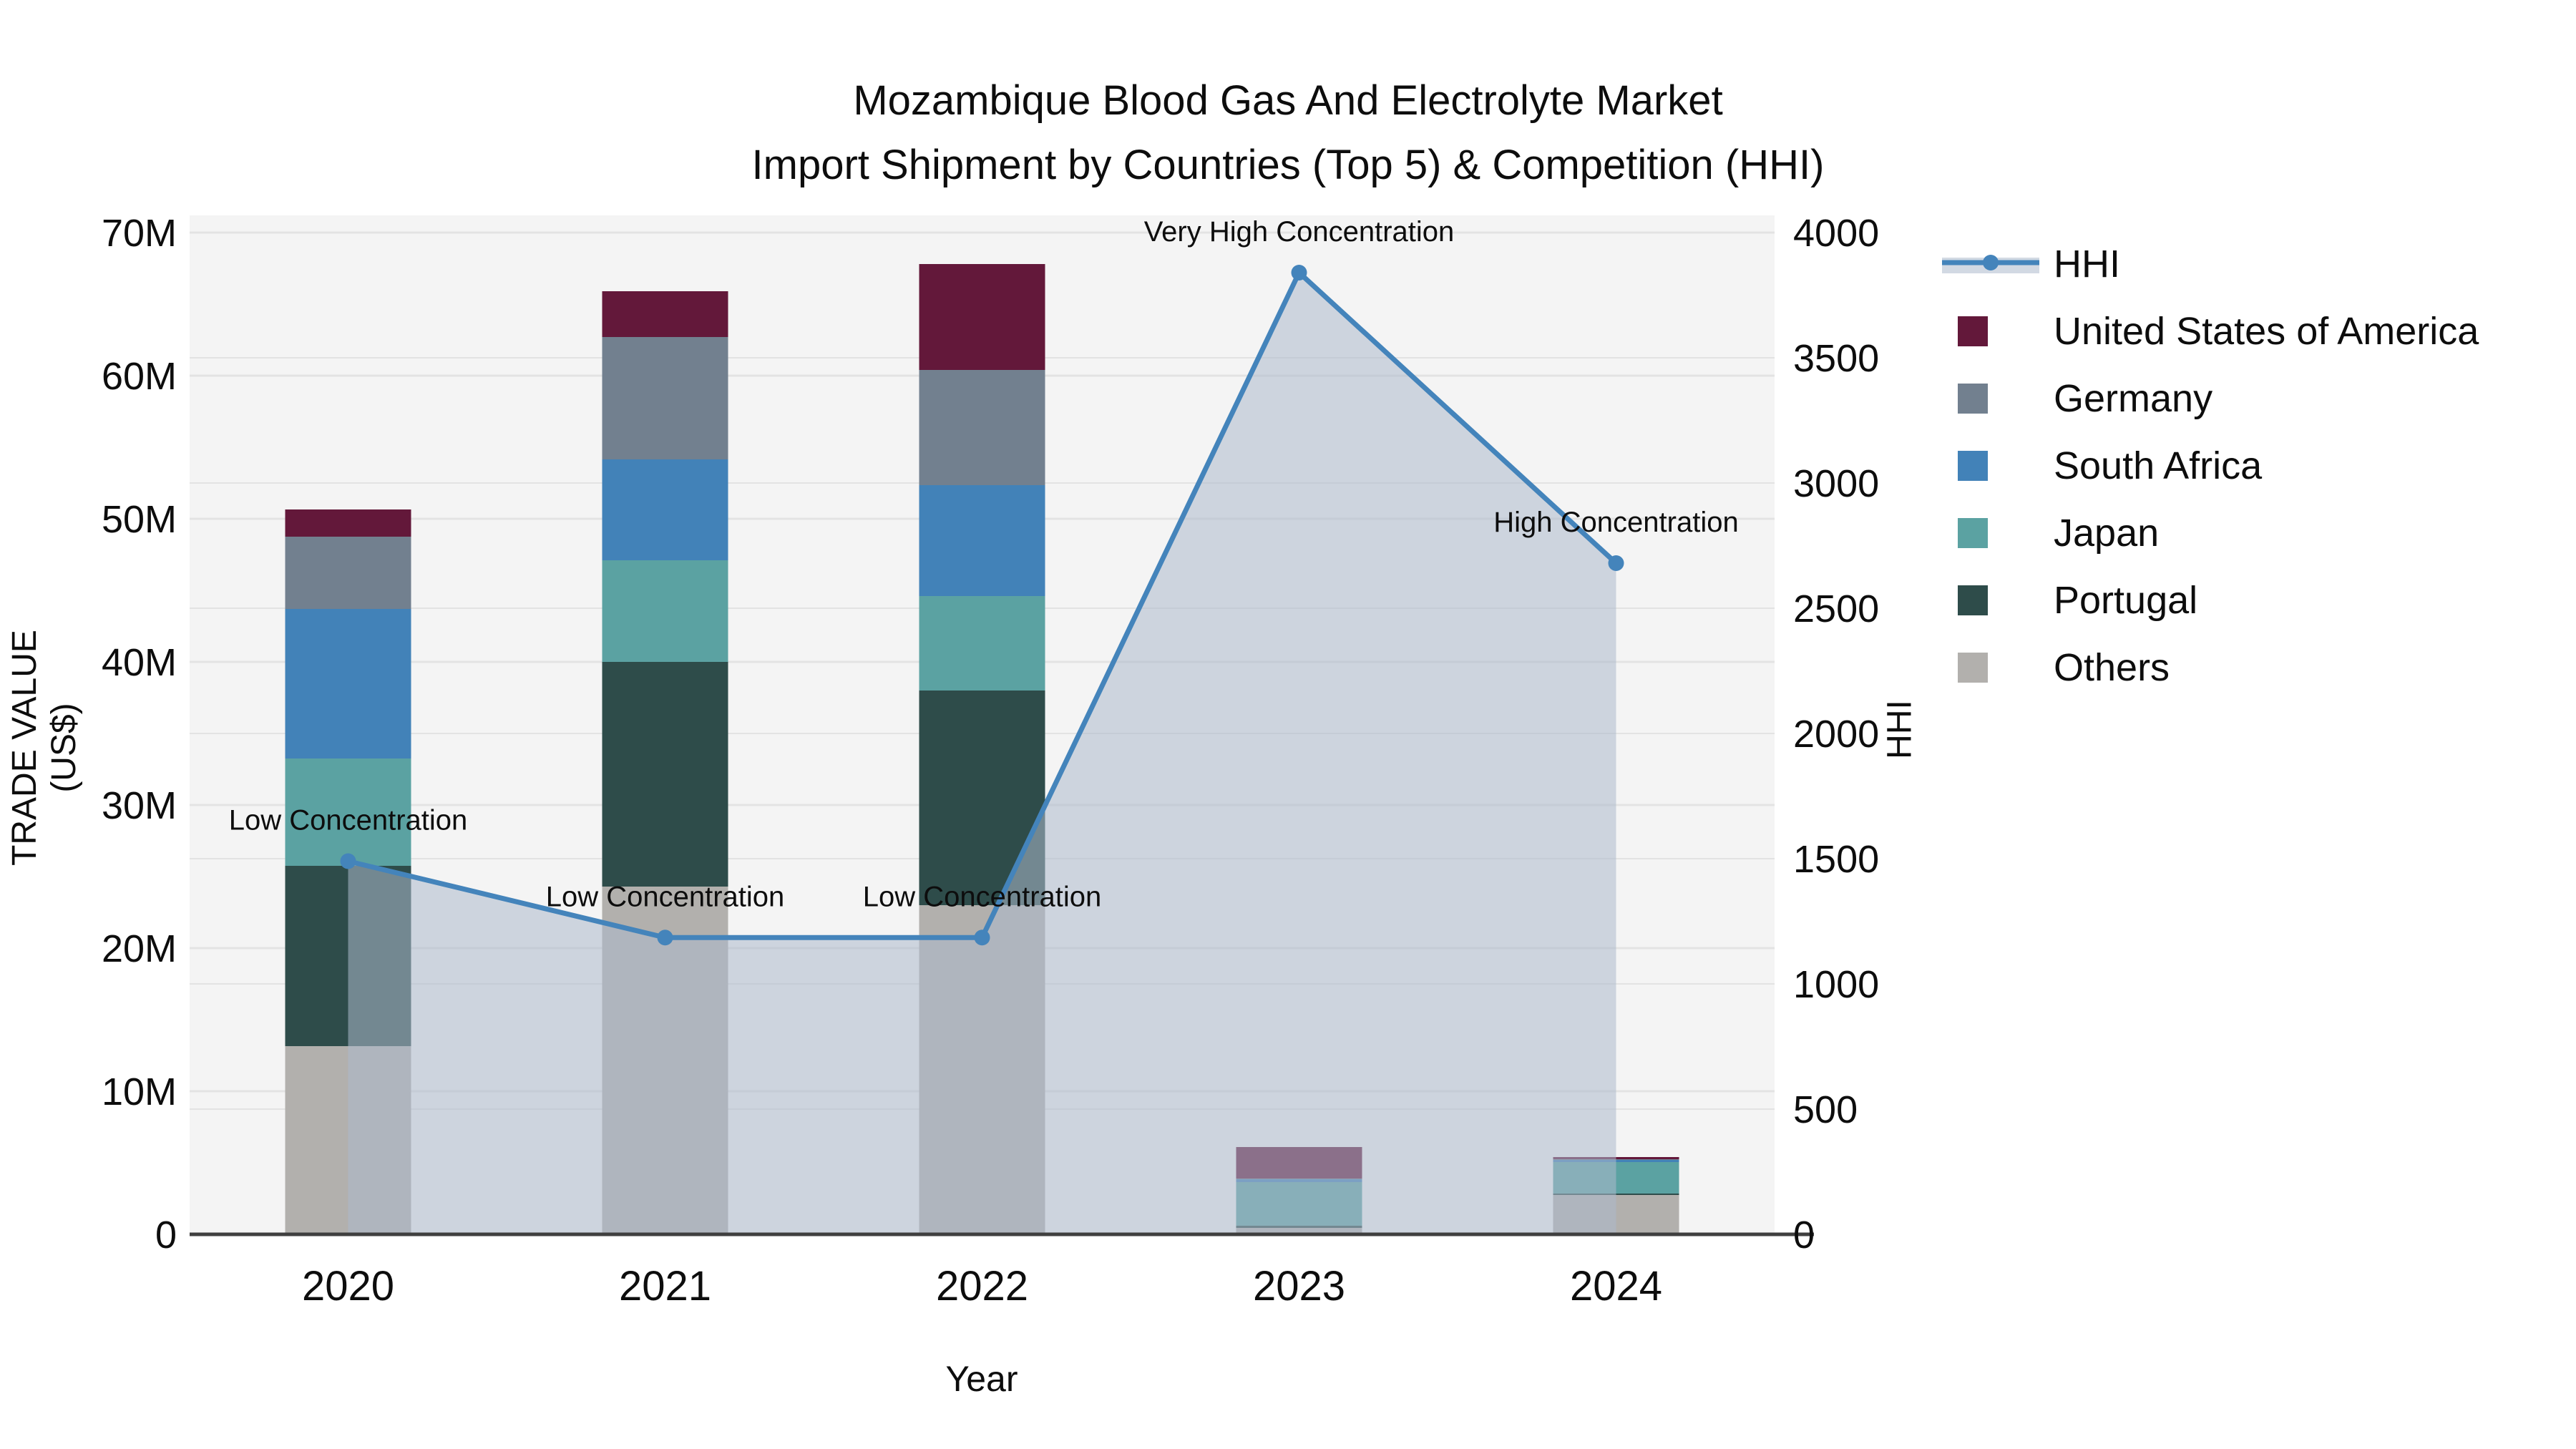  I want to click on annotation-2022: Low Concentration, so click(982, 896).